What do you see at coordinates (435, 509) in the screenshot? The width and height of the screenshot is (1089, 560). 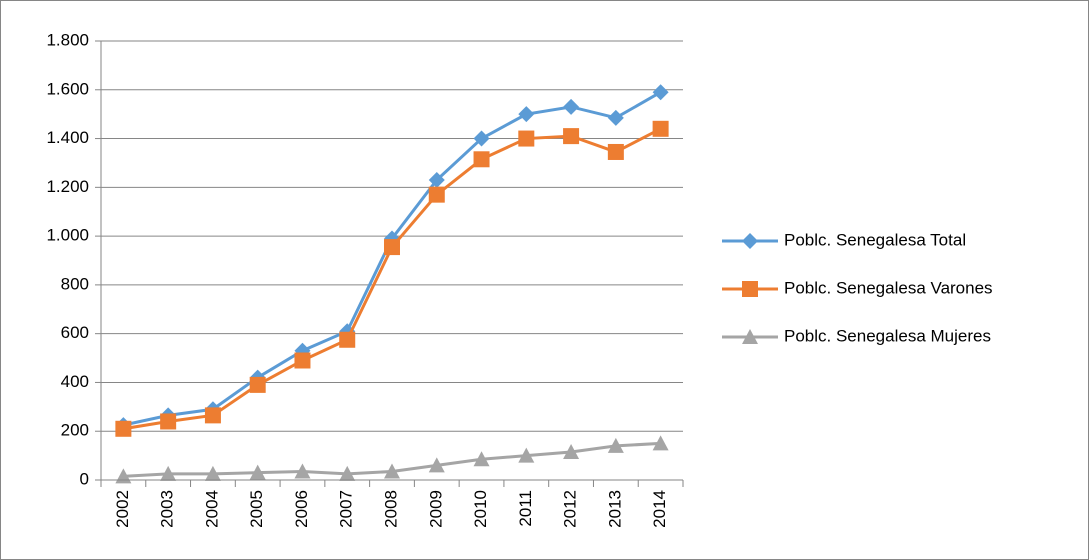 I see `x-tick-label: 2009` at bounding box center [435, 509].